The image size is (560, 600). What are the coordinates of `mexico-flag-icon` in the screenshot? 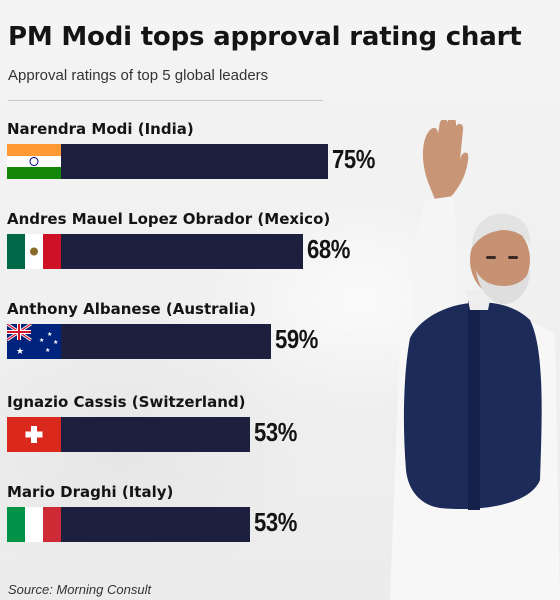 It's located at (34, 251).